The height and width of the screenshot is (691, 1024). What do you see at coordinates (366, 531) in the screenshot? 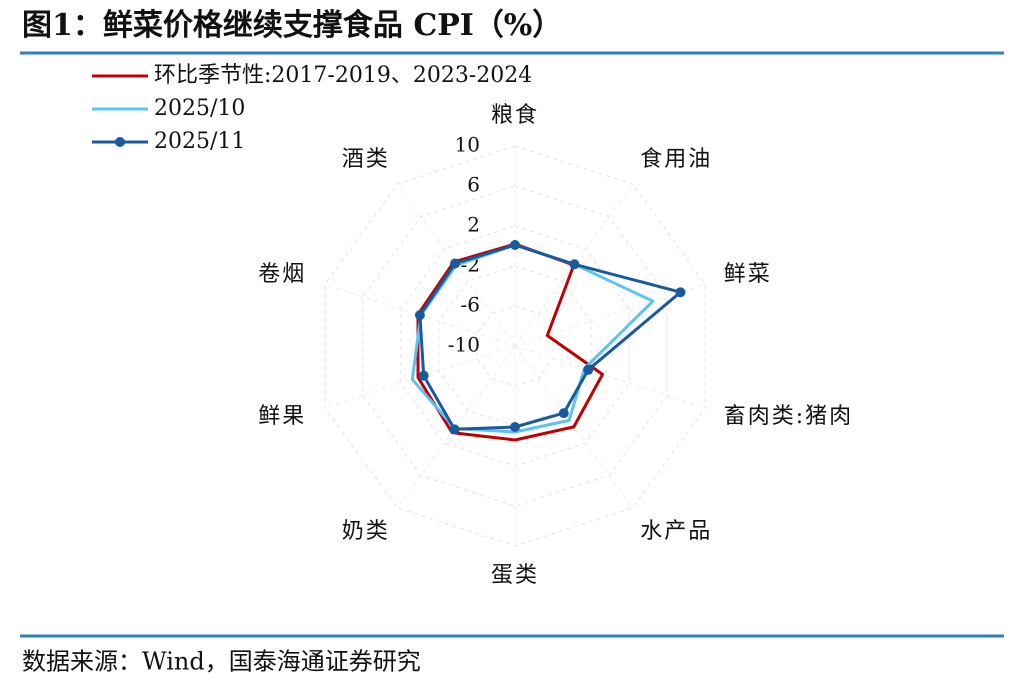
I see `category-label: 奶类` at bounding box center [366, 531].